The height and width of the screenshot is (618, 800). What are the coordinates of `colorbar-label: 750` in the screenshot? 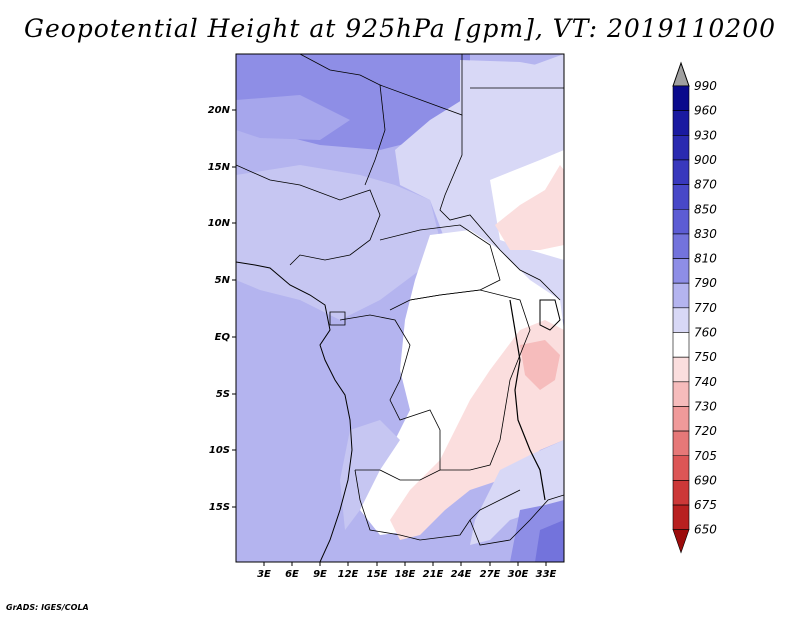 It's located at (705, 357).